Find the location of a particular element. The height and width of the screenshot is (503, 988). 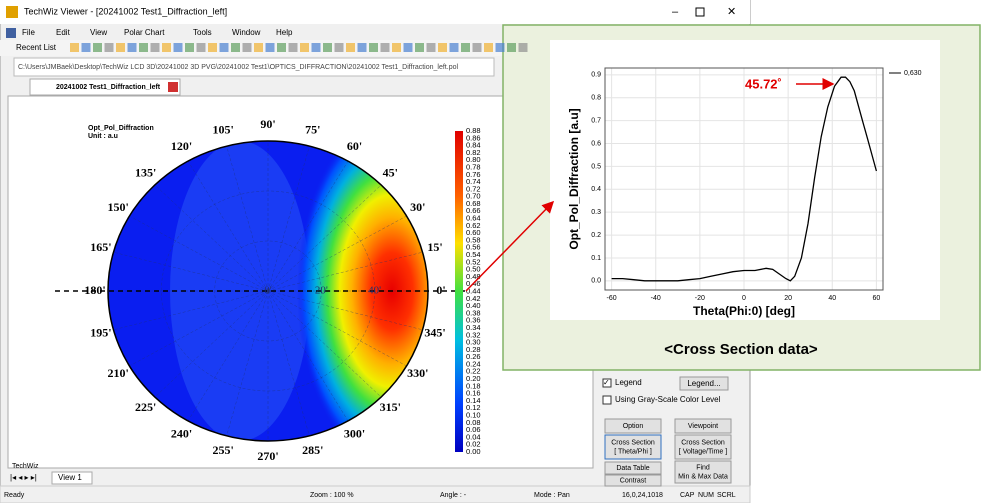

status-field: Mode : Pan is located at coordinates (552, 495).